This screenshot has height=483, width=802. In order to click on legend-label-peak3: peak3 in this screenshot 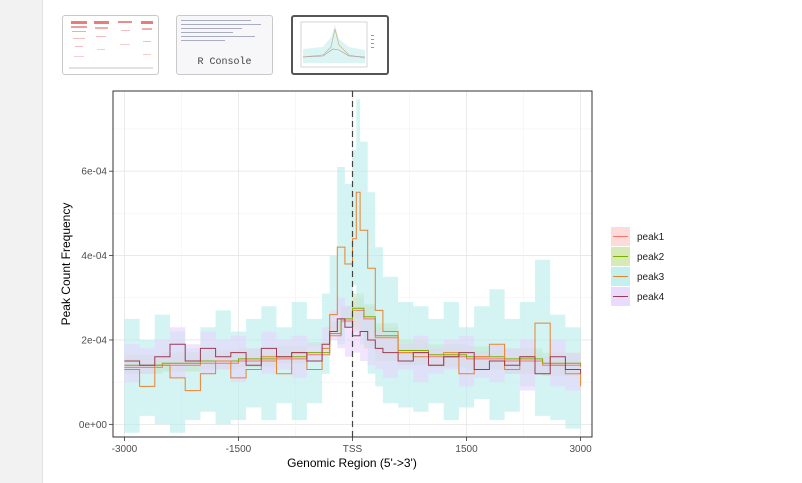, I will do `click(651, 277)`.